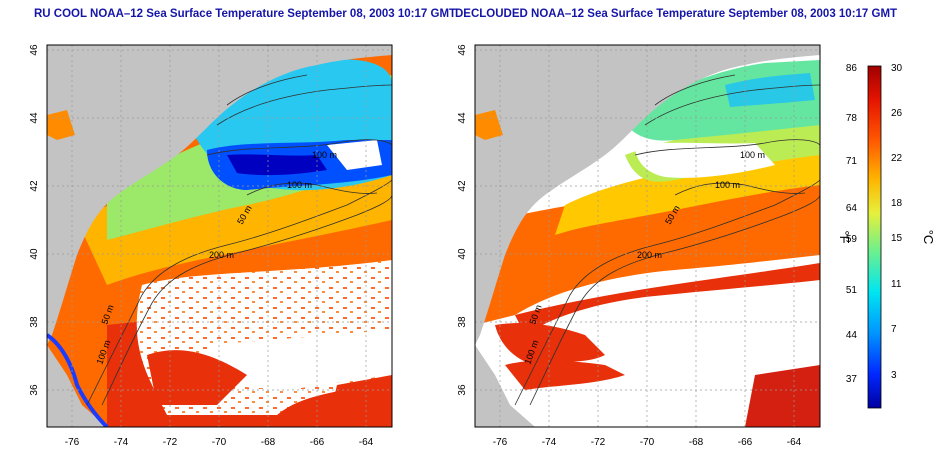 Image resolution: width=950 pixels, height=475 pixels. Describe the element at coordinates (852, 68) in the screenshot. I see `fahrenheit-tick: 86` at that location.